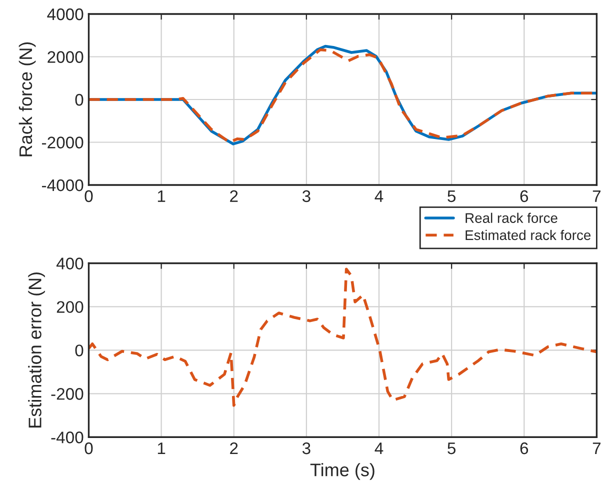 Image resolution: width=612 pixels, height=483 pixels. Describe the element at coordinates (67, 438) in the screenshot. I see `y-tick-label: -400` at that location.